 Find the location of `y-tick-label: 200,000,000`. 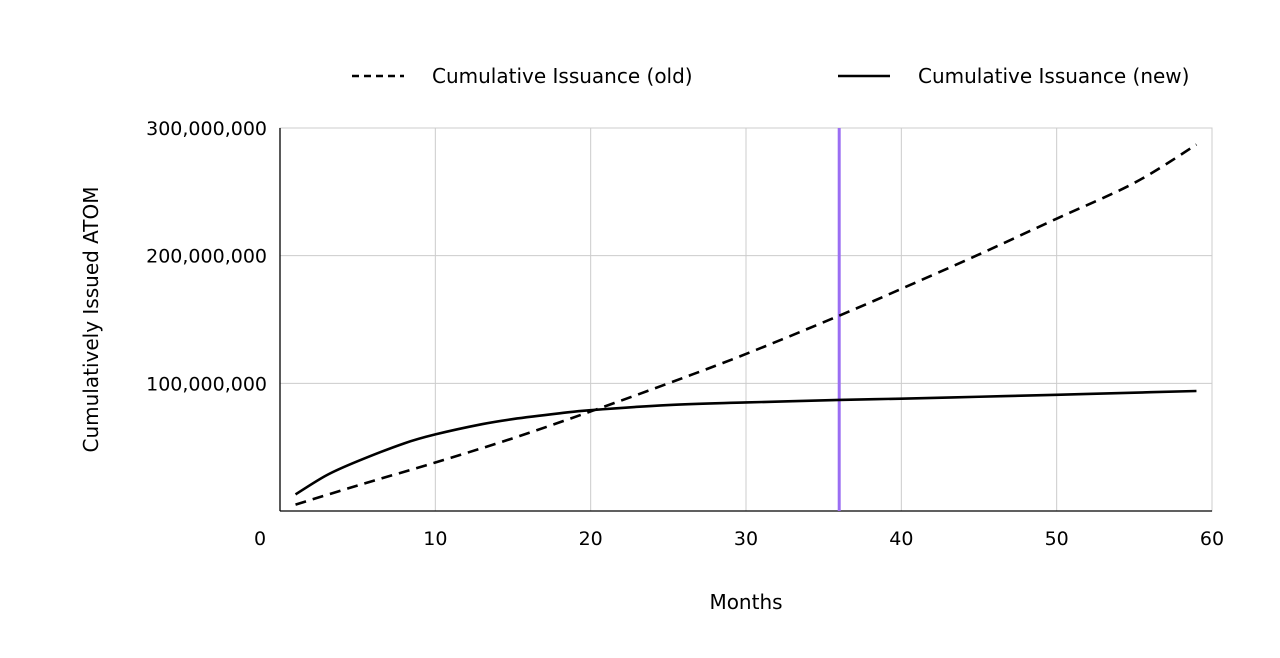

y-tick-label: 200,000,000 is located at coordinates (206, 257).